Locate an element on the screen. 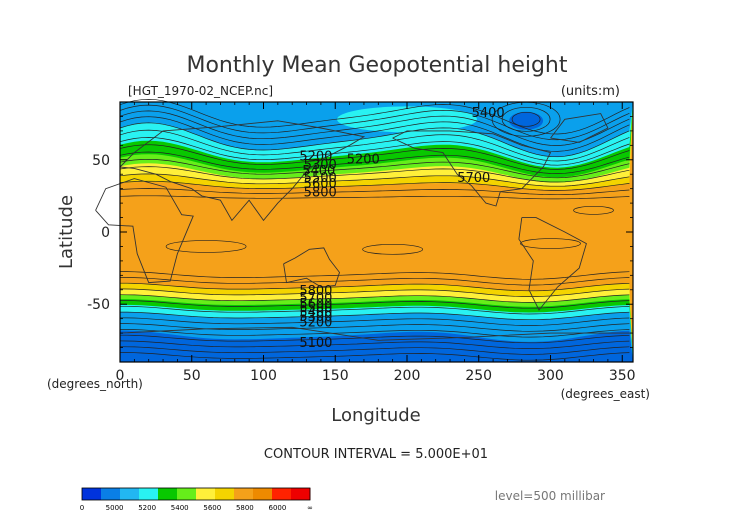 The image size is (752, 532). colorbar-tick-label: 6000 is located at coordinates (278, 508).